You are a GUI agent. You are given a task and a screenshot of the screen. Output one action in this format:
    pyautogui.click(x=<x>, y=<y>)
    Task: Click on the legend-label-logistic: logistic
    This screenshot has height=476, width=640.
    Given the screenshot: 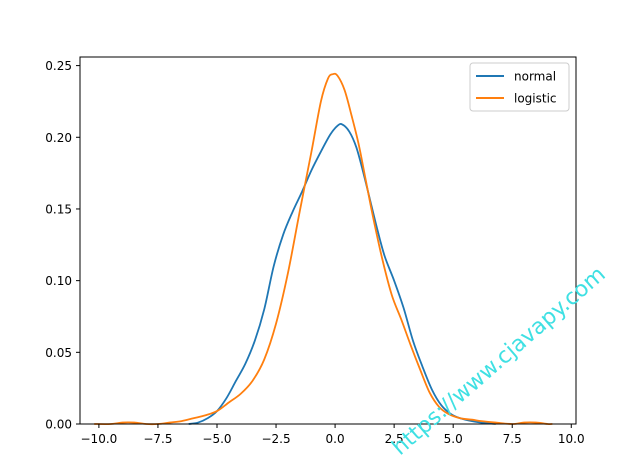 What is the action you would take?
    pyautogui.click(x=535, y=99)
    